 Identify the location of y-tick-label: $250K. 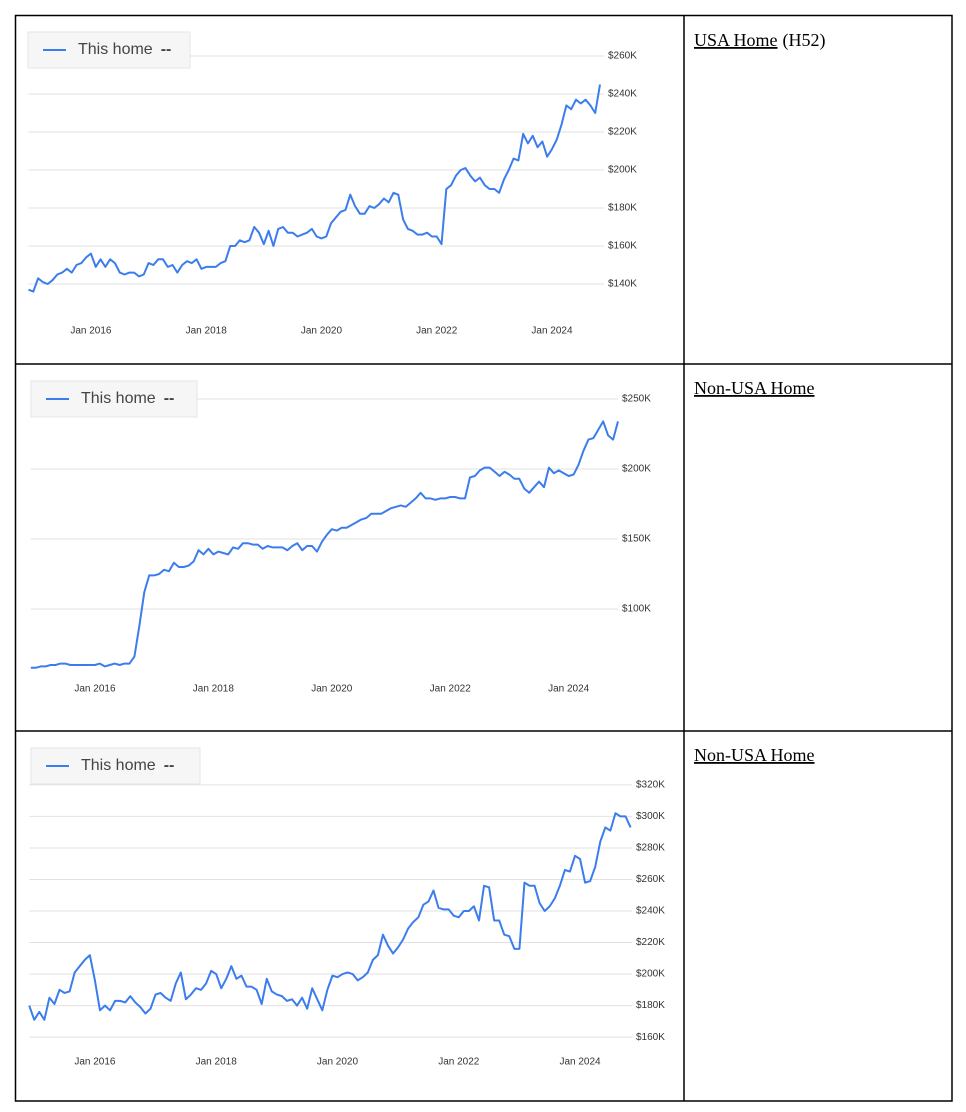
(636, 399).